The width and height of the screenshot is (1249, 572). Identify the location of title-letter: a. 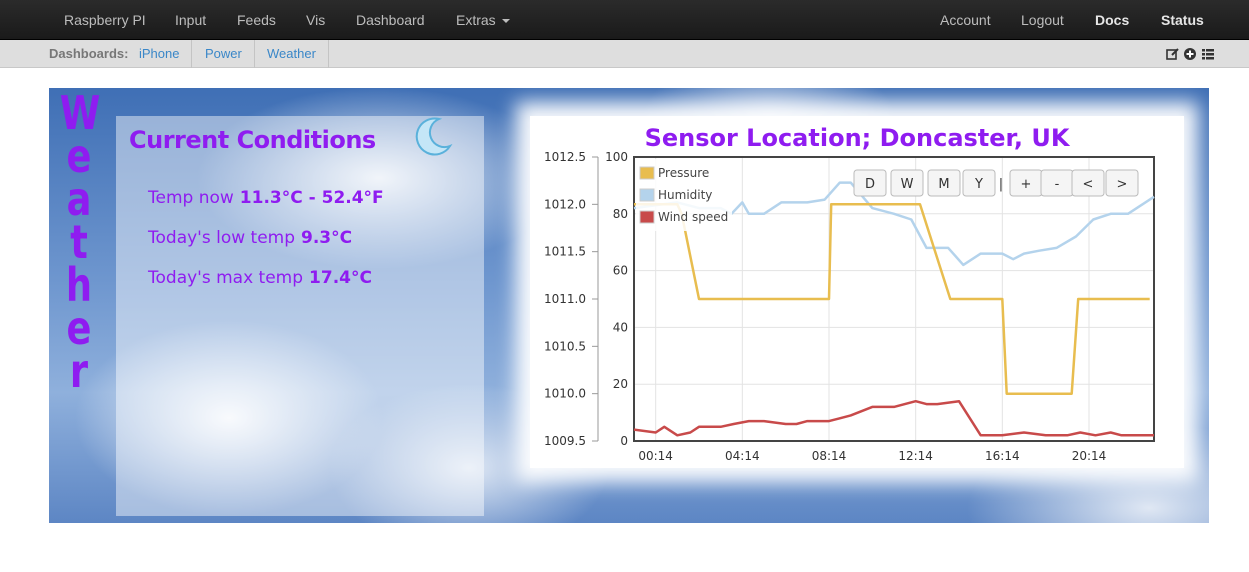
(79, 199).